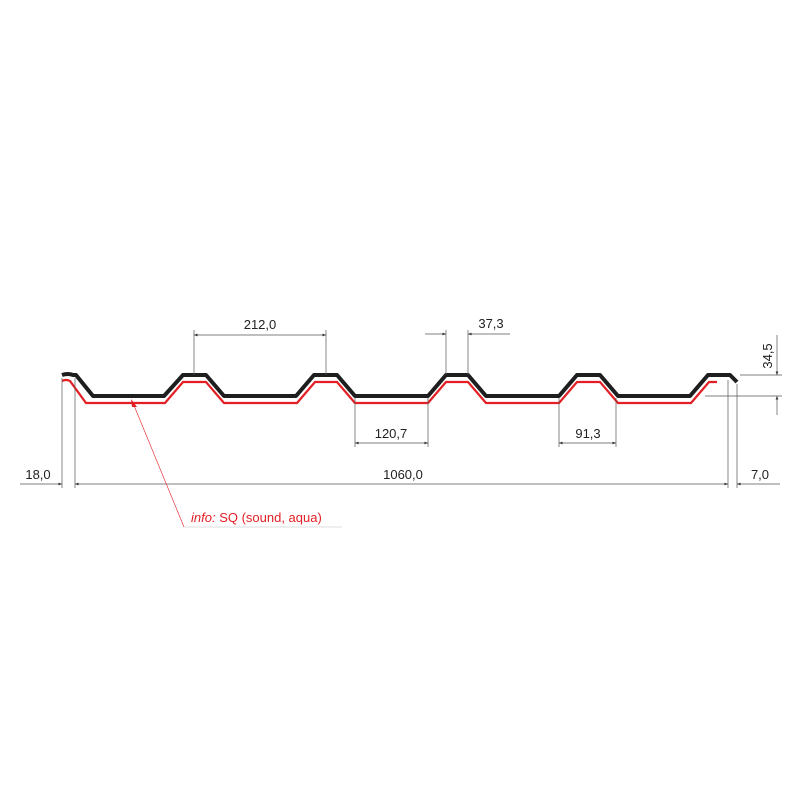 The width and height of the screenshot is (800, 805). I want to click on dimension-label-pitch: 212,0, so click(260, 324).